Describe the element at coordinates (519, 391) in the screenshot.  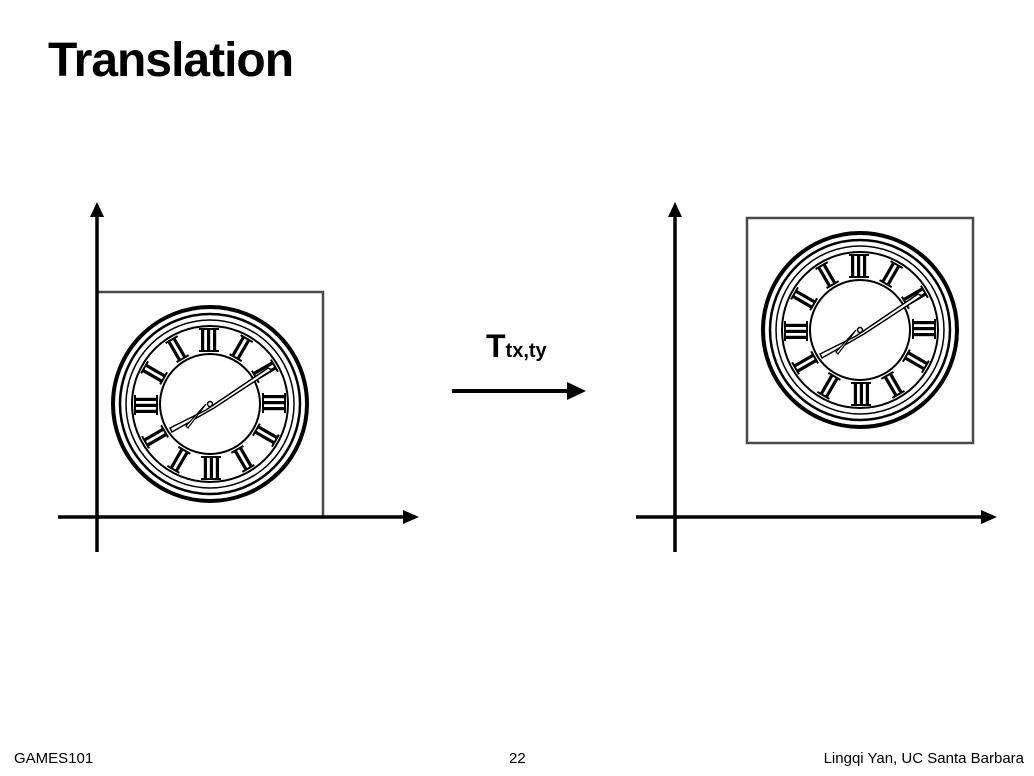
I see `transform-arrow-icon` at that location.